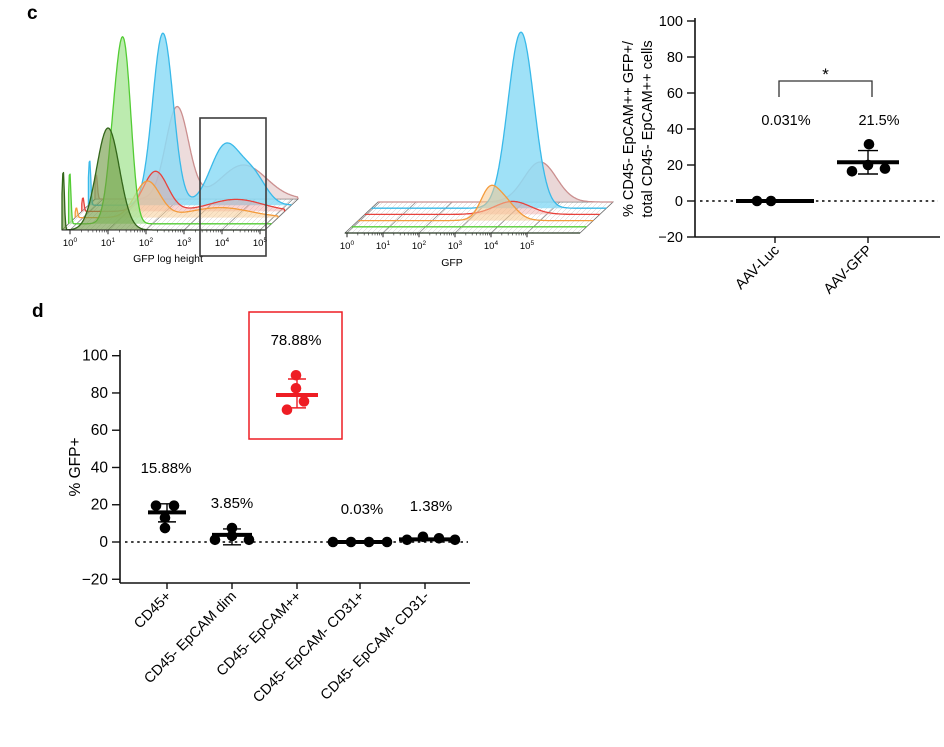 This screenshot has width=944, height=747. I want to click on percentage-annotation: 0.031%, so click(785, 121).